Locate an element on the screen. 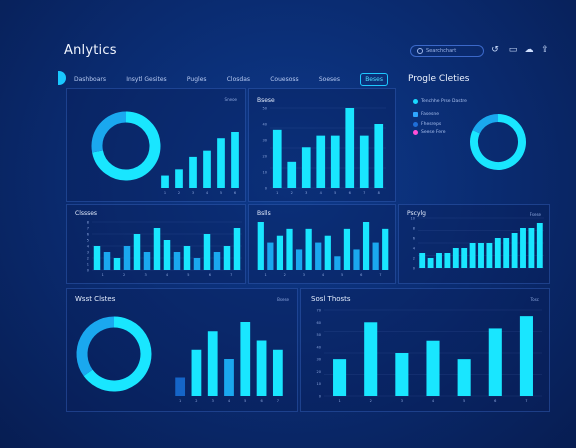 The width and height of the screenshot is (576, 448). legend-label: Seese Fere is located at coordinates (433, 132).